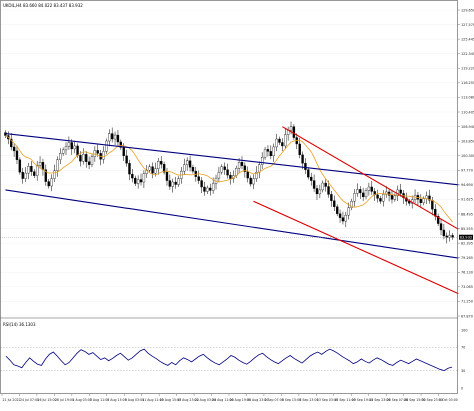  I want to click on time-tick-label: 5 Oct 03:00, so click(448, 400).